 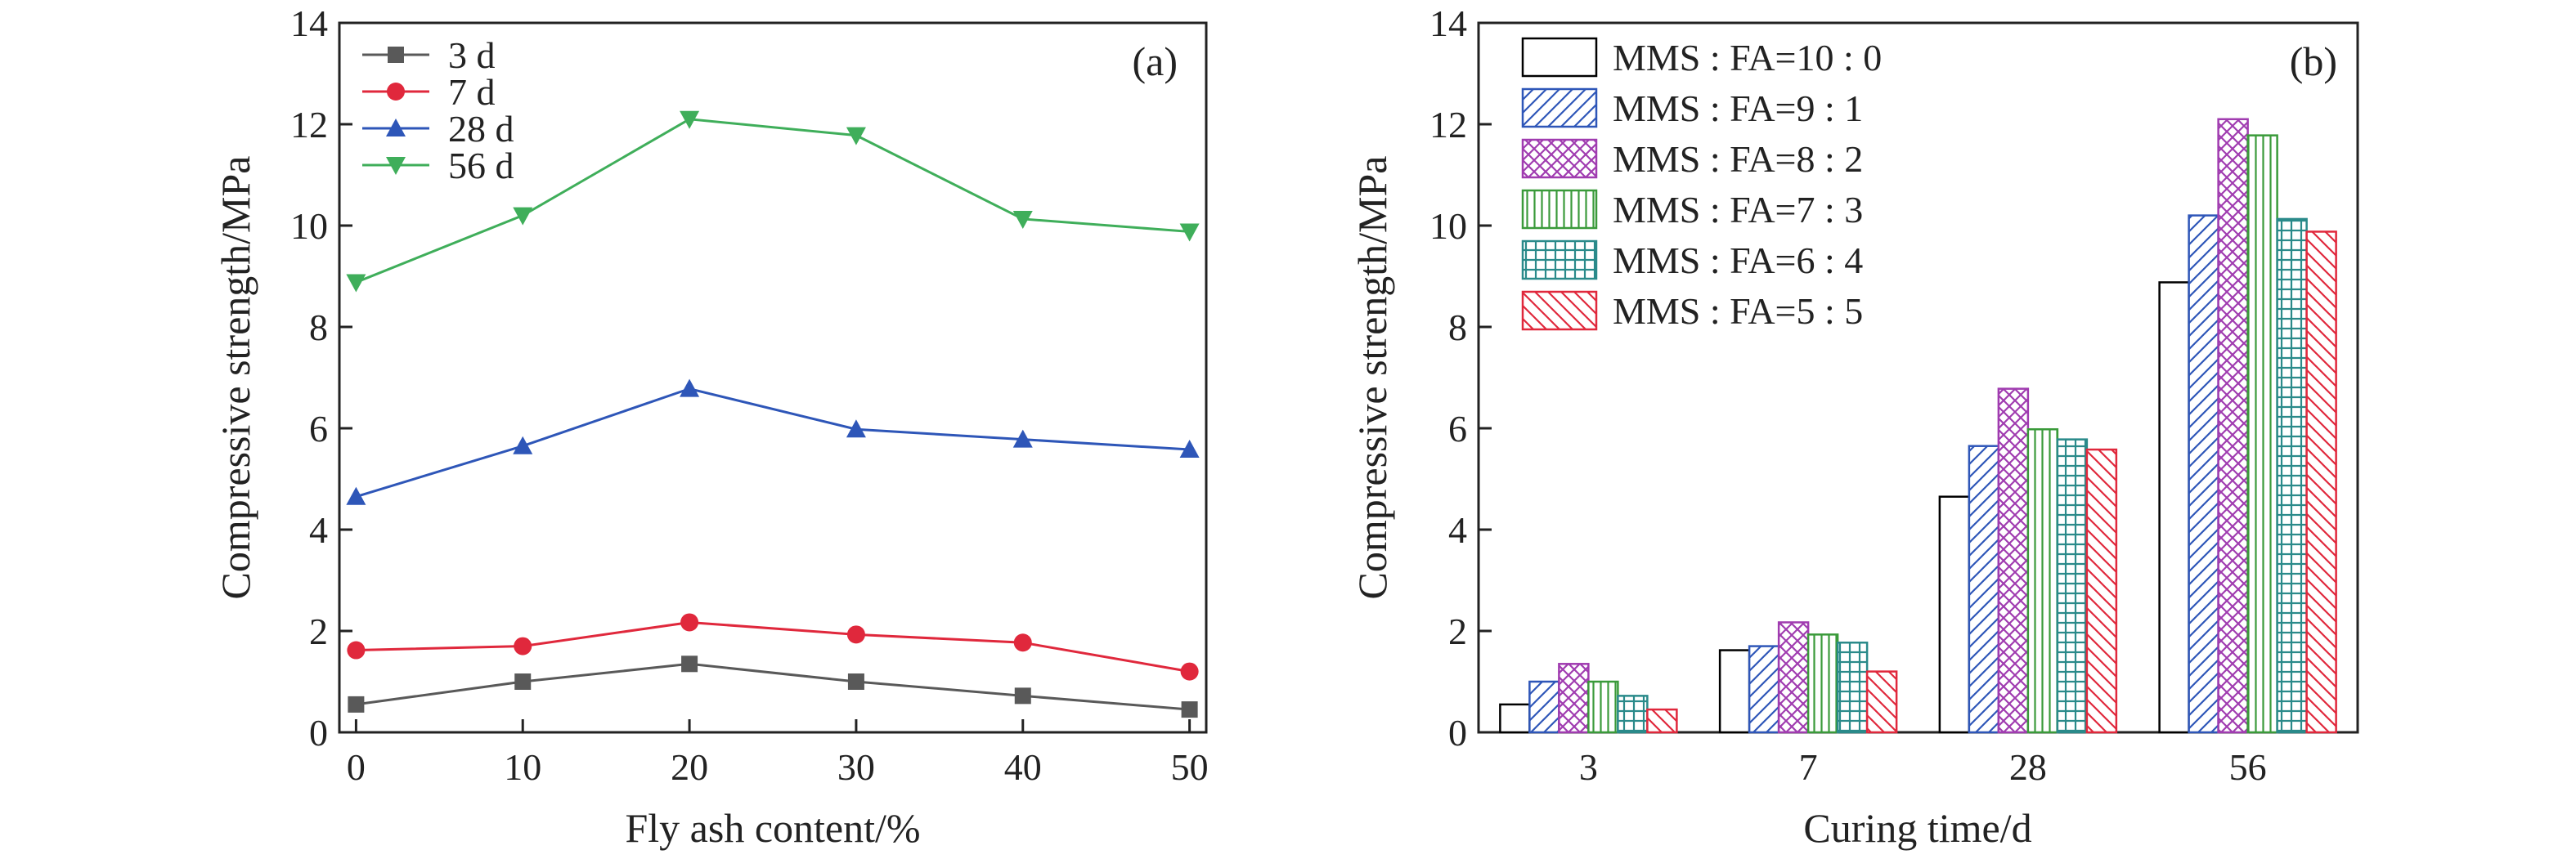 I want to click on panel-a-y-tick-label: 2, so click(x=319, y=631).